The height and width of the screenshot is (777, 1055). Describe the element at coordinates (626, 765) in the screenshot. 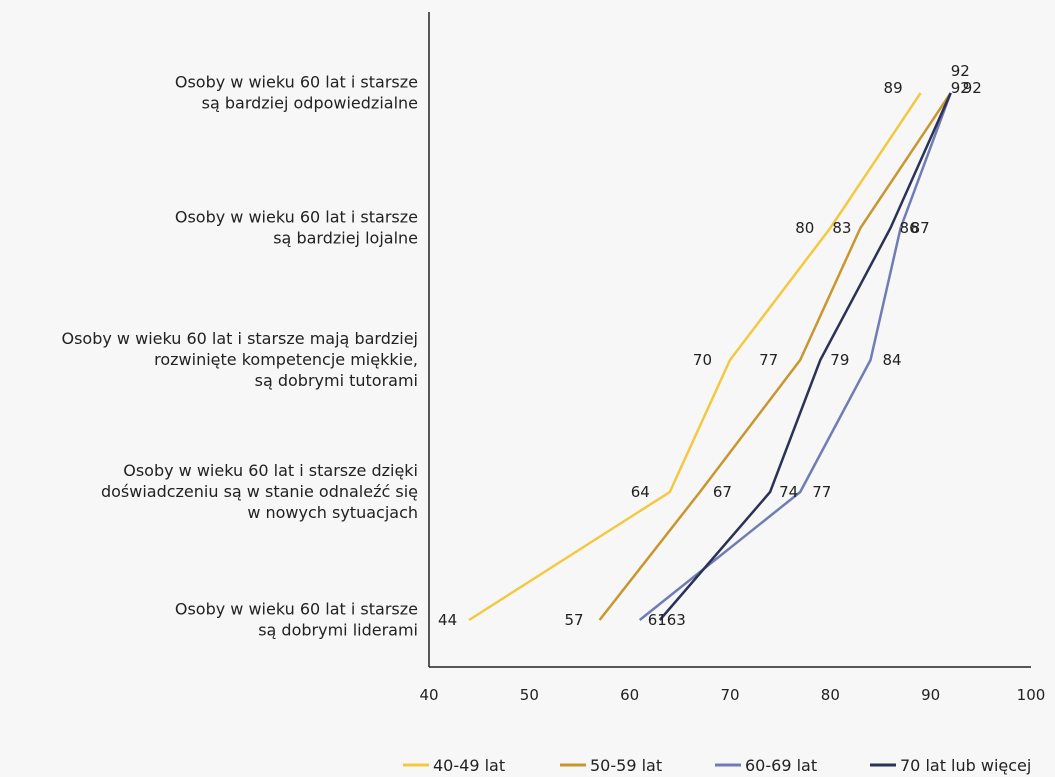

I see `legend-label: 50-59 lat` at that location.